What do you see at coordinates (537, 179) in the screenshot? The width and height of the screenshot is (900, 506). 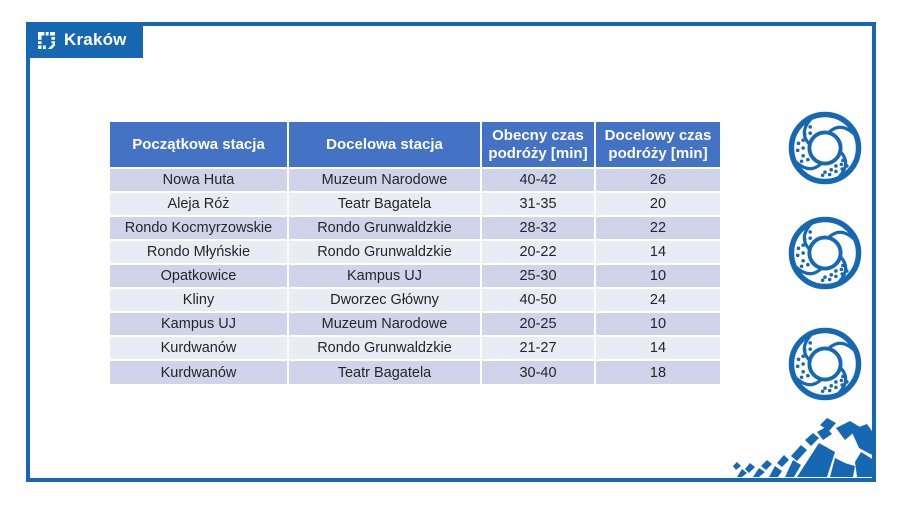 I see `table-cell: 40-42` at bounding box center [537, 179].